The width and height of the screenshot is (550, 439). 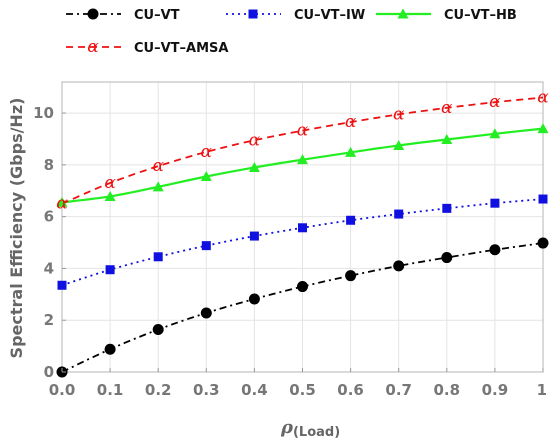 I want to click on data-point-s3-0: α, so click(x=62, y=204).